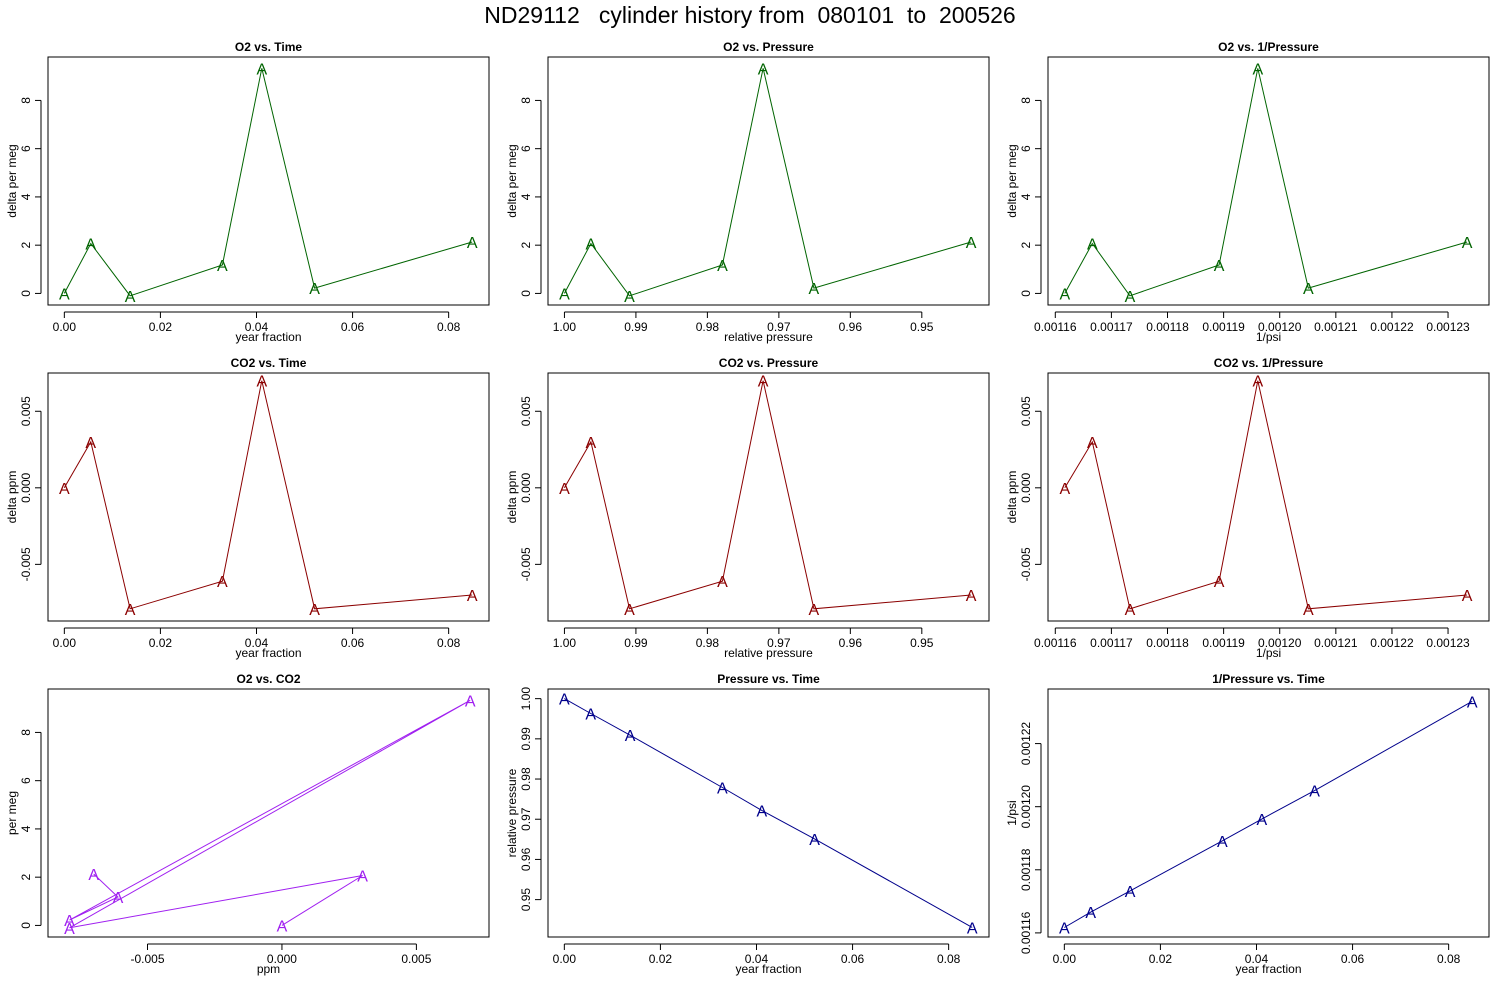 Image resolution: width=1500 pixels, height=1000 pixels. I want to click on x-tick-label: 0.06, so click(353, 643).